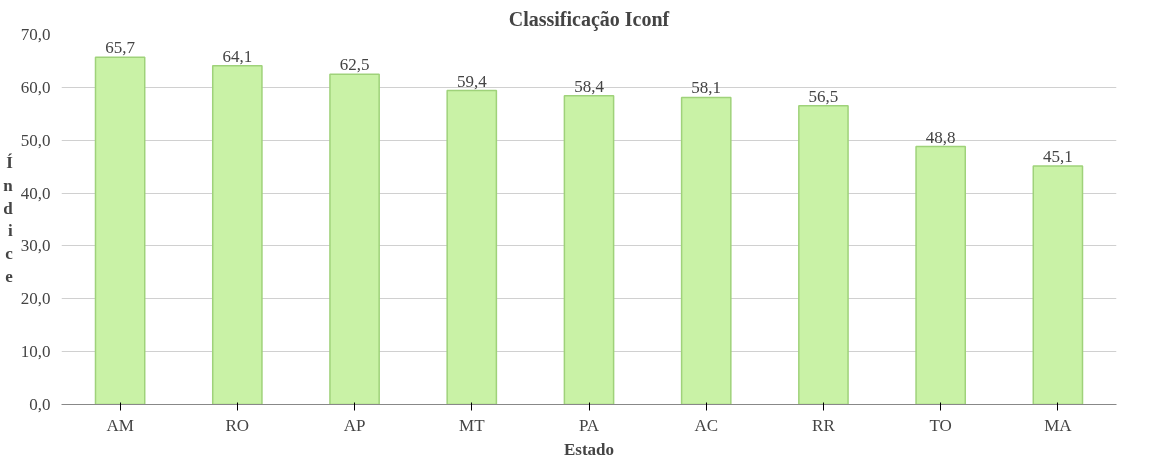  I want to click on x-tick-label: MA, so click(1058, 425).